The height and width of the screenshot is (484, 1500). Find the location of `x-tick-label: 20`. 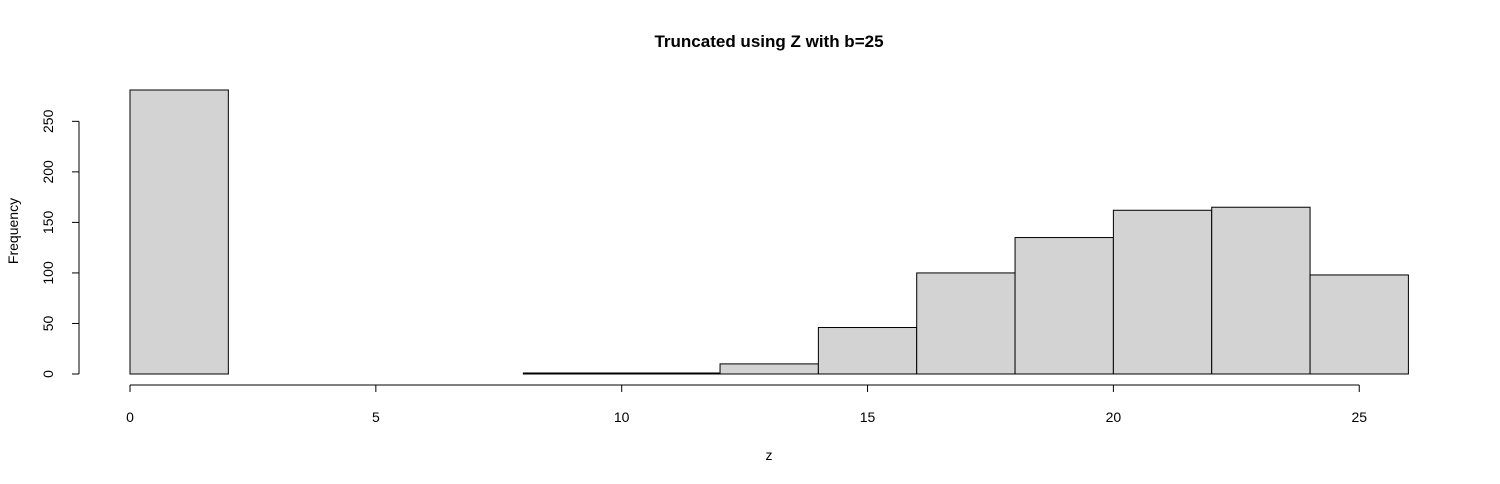

x-tick-label: 20 is located at coordinates (1114, 417).